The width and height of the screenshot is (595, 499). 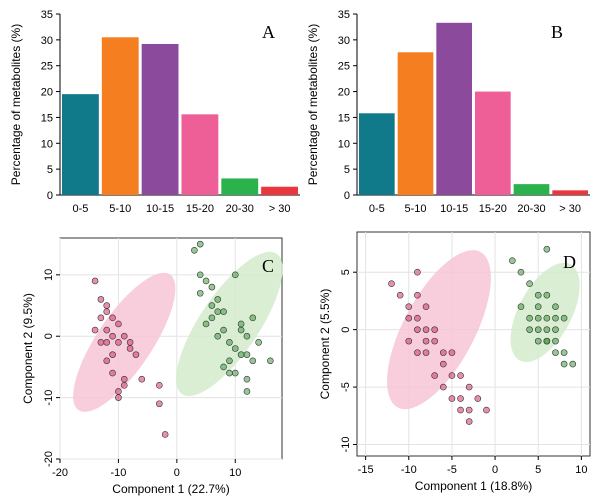 What do you see at coordinates (268, 32) in the screenshot?
I see `panel-letter: A` at bounding box center [268, 32].